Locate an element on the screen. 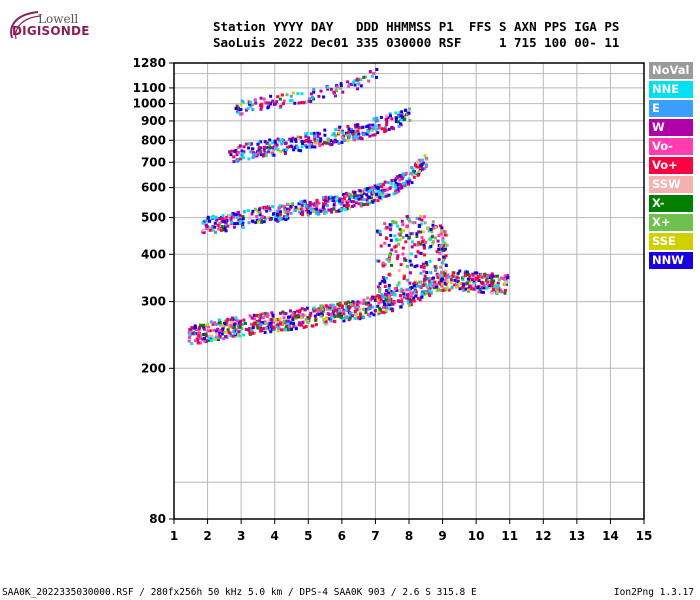 The image size is (700, 600). logo-swoosh-icon is located at coordinates (25, 25).